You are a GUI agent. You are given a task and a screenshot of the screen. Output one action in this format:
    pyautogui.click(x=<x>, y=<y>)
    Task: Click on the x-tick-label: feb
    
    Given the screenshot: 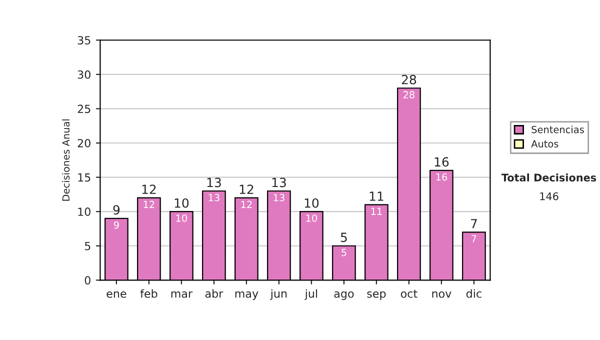 What is the action you would take?
    pyautogui.click(x=149, y=293)
    